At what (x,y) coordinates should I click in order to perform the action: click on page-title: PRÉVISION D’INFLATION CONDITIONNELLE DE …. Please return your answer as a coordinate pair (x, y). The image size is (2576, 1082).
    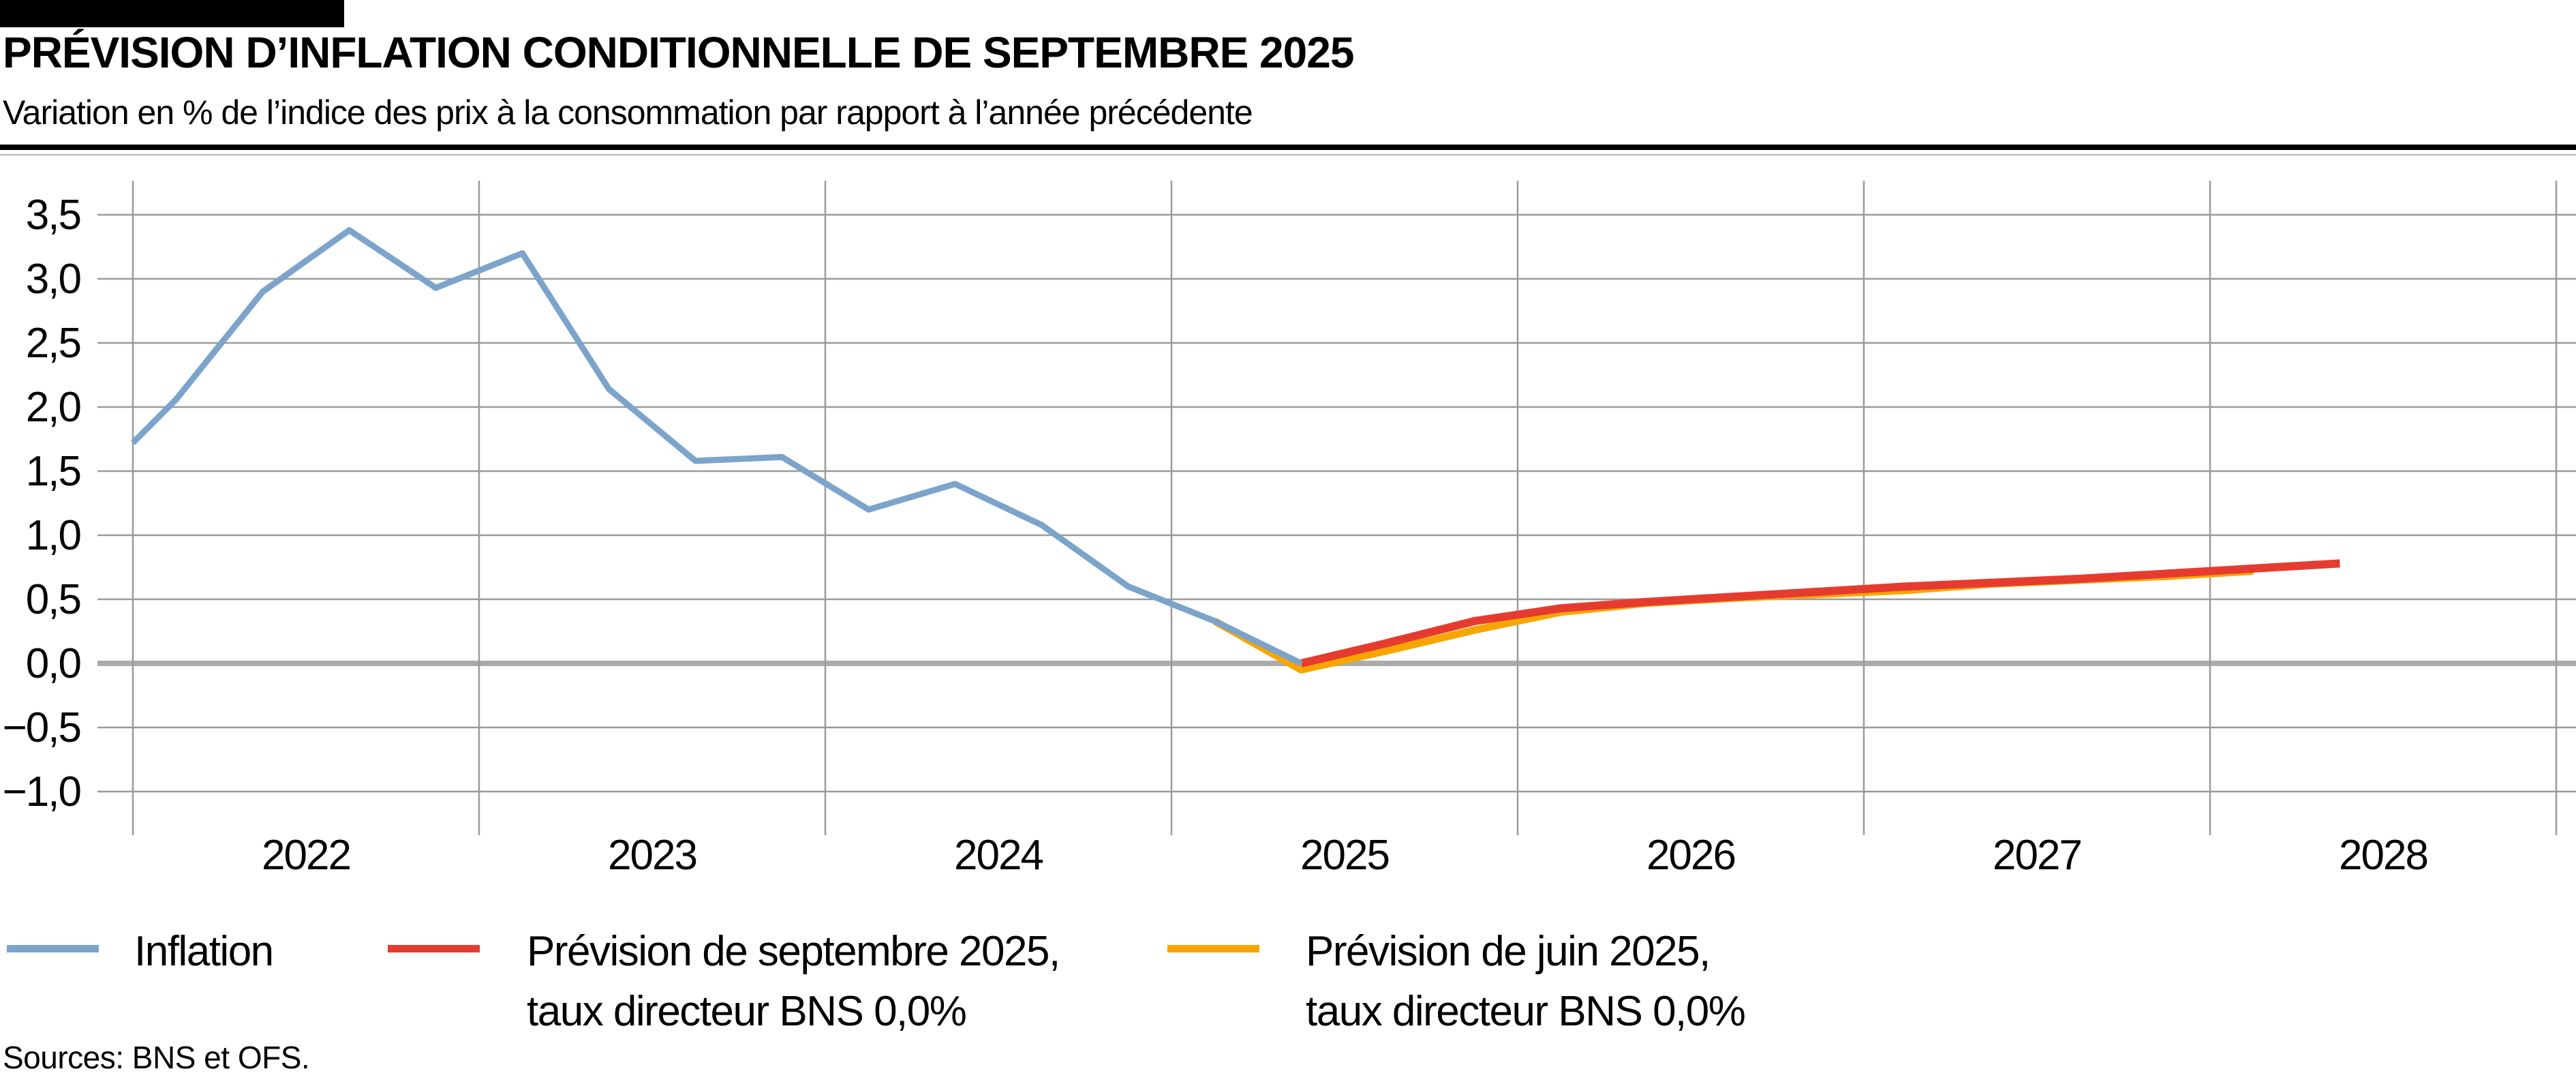
    Looking at the image, I should click on (678, 53).